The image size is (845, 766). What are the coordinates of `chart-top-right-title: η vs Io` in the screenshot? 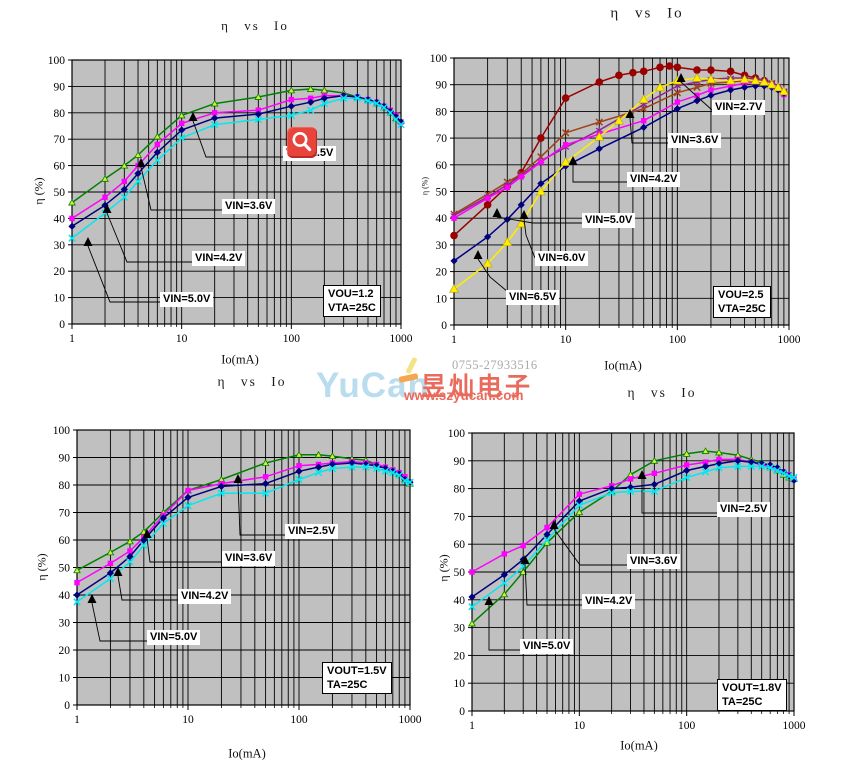 It's located at (647, 13).